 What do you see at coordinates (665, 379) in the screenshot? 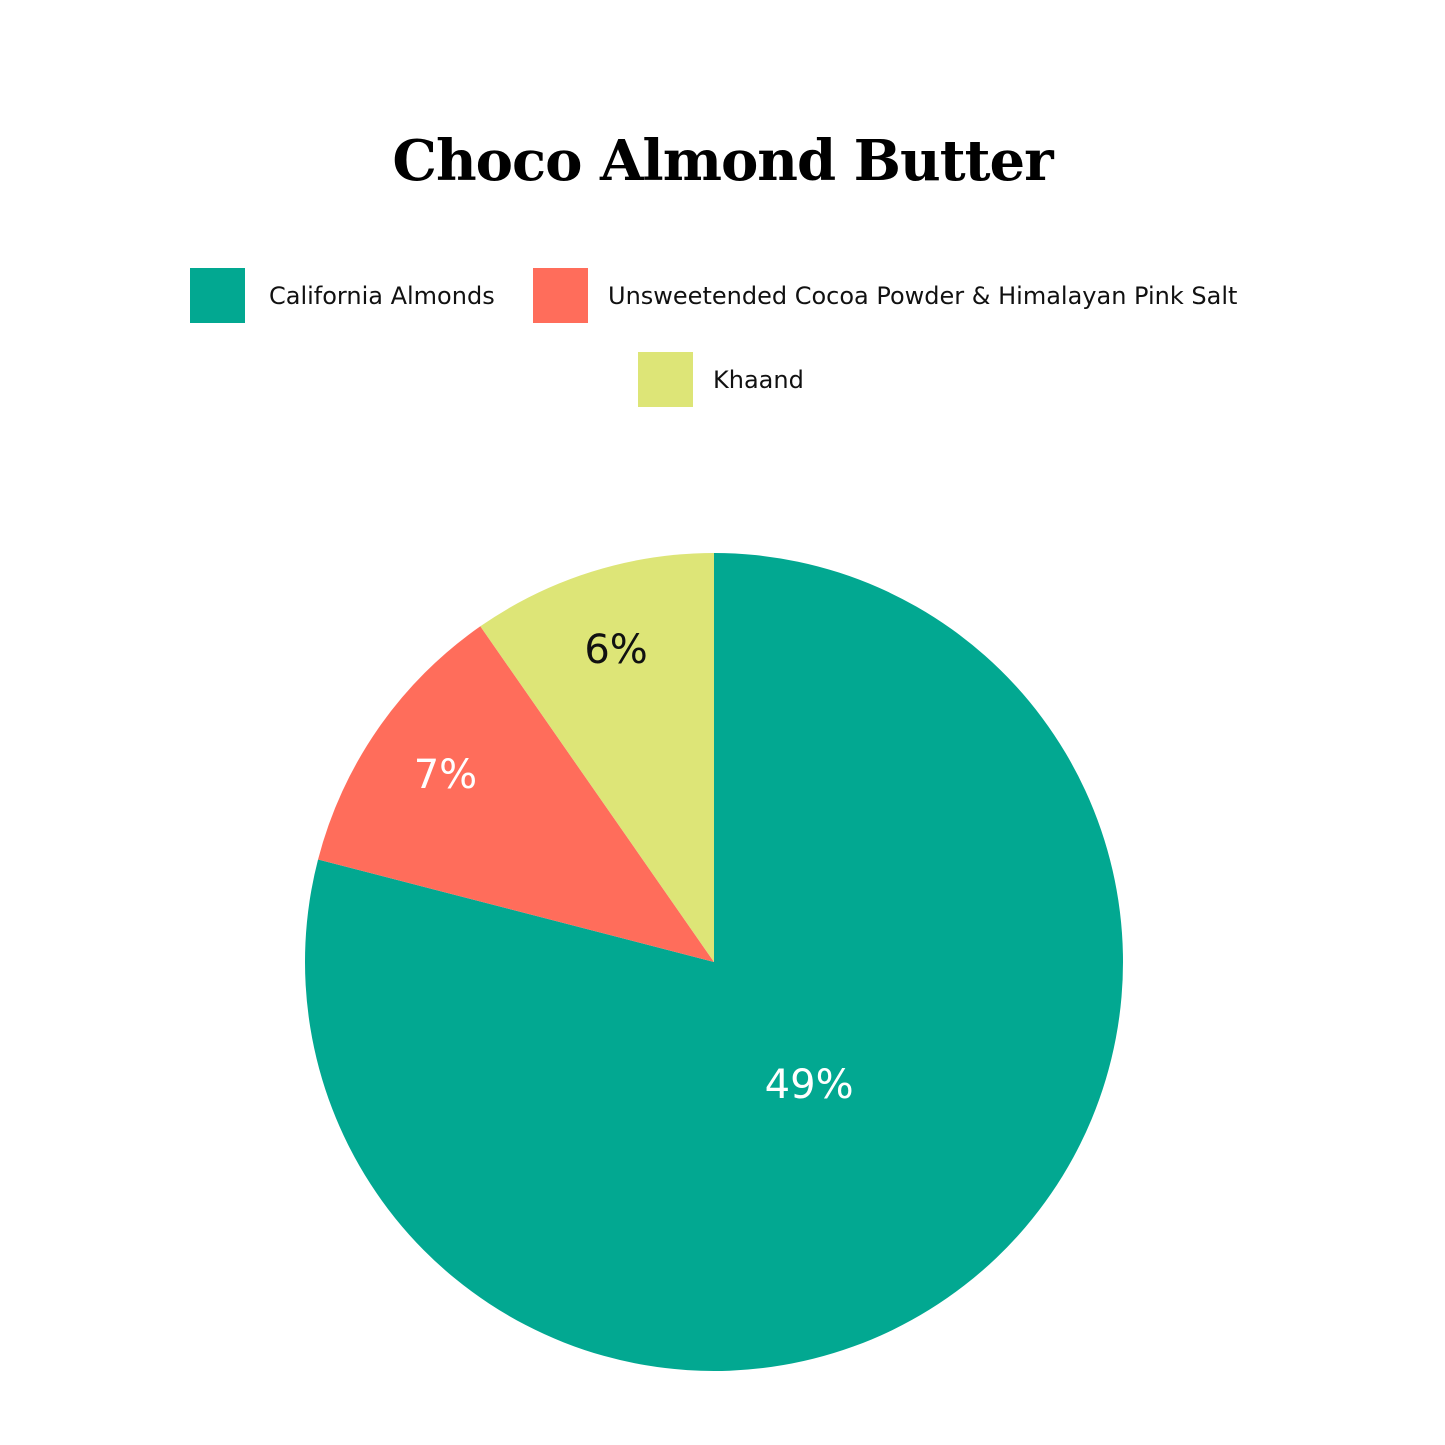
I see `legend-swatch-khaand` at bounding box center [665, 379].